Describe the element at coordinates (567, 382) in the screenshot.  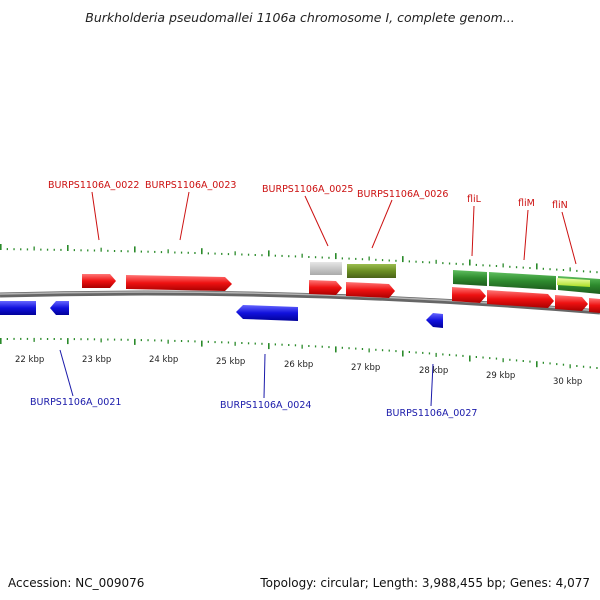
I see `scale-label-30kbp: 30 kbp` at that location.